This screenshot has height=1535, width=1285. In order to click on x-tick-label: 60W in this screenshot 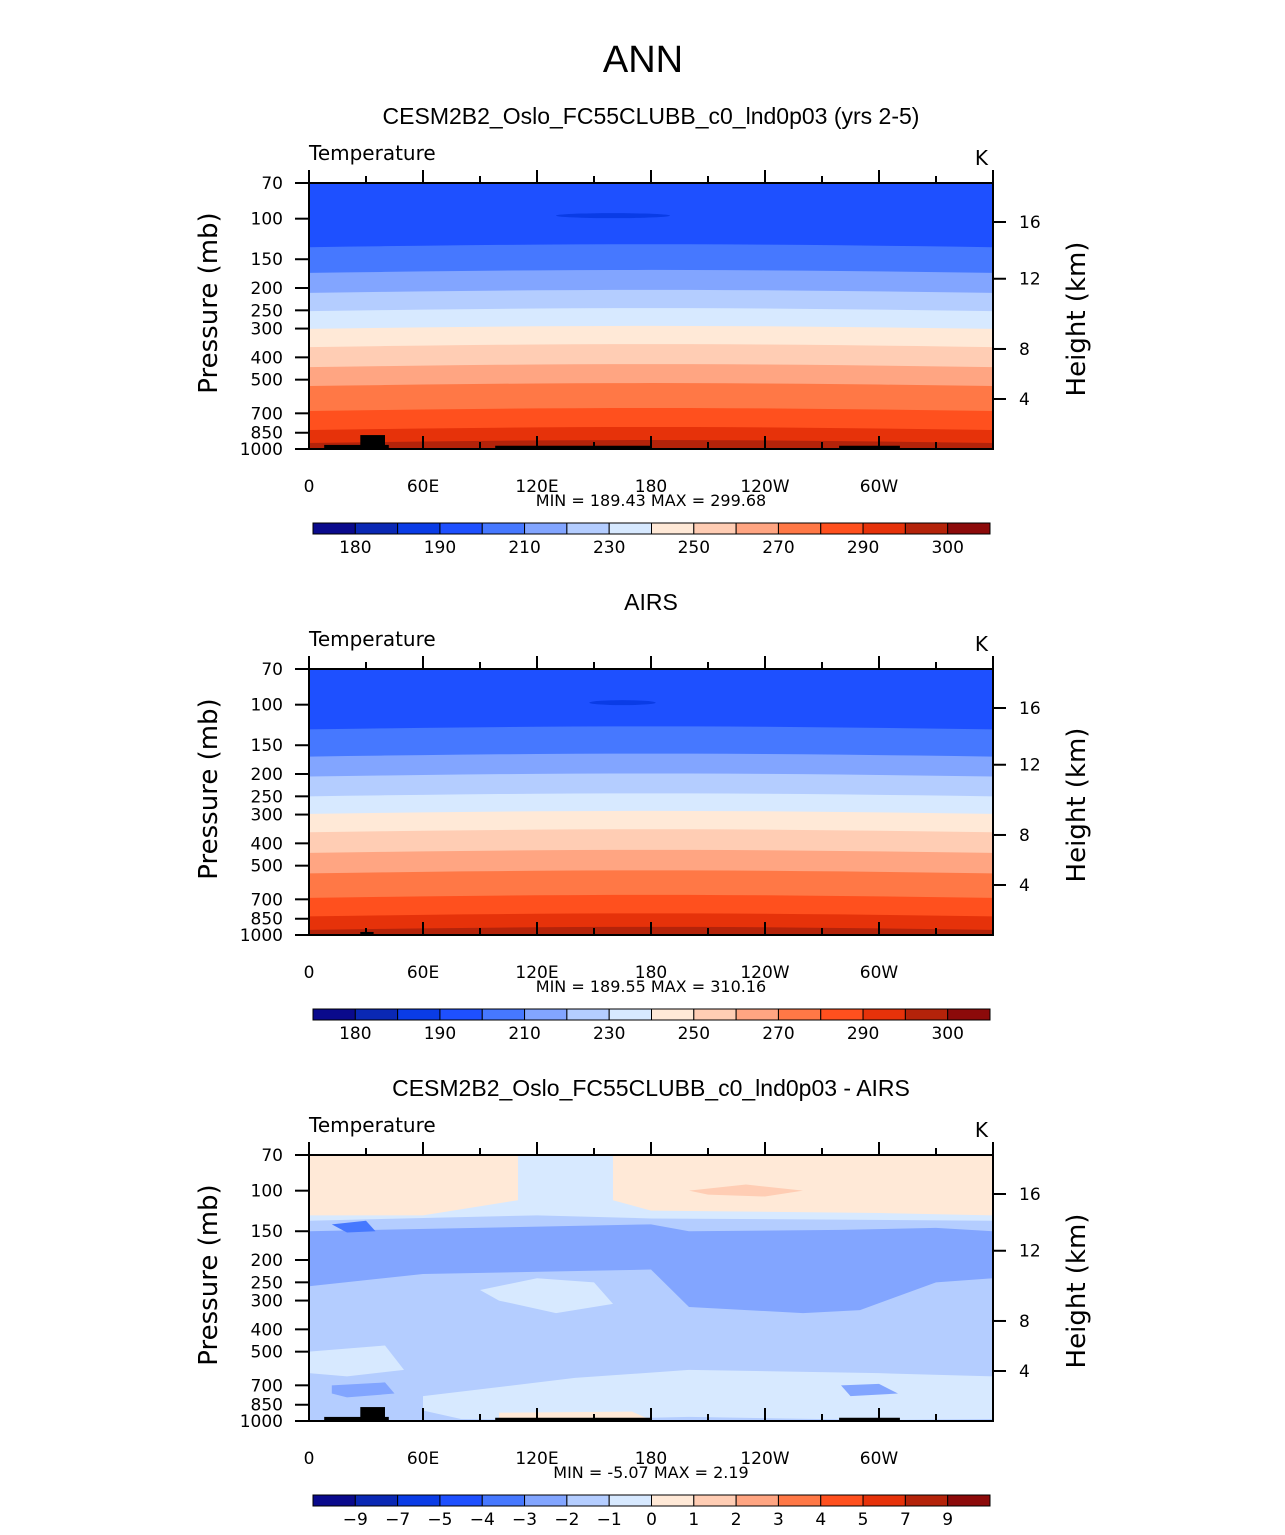, I will do `click(879, 1459)`.